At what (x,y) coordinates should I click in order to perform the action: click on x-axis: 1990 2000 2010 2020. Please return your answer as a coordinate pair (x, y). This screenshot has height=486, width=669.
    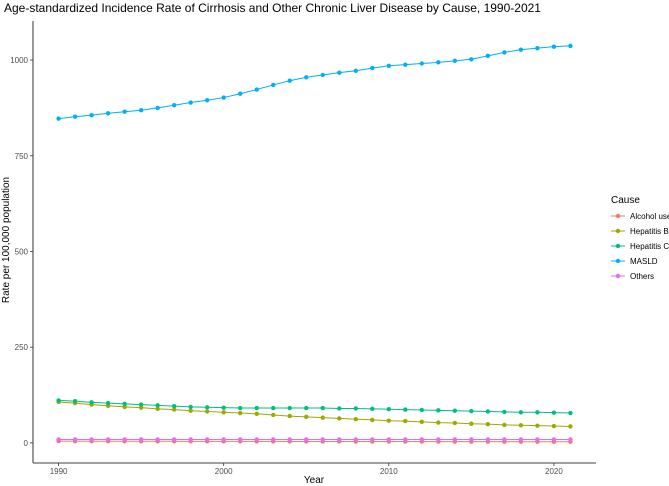
    Looking at the image, I should click on (314, 469).